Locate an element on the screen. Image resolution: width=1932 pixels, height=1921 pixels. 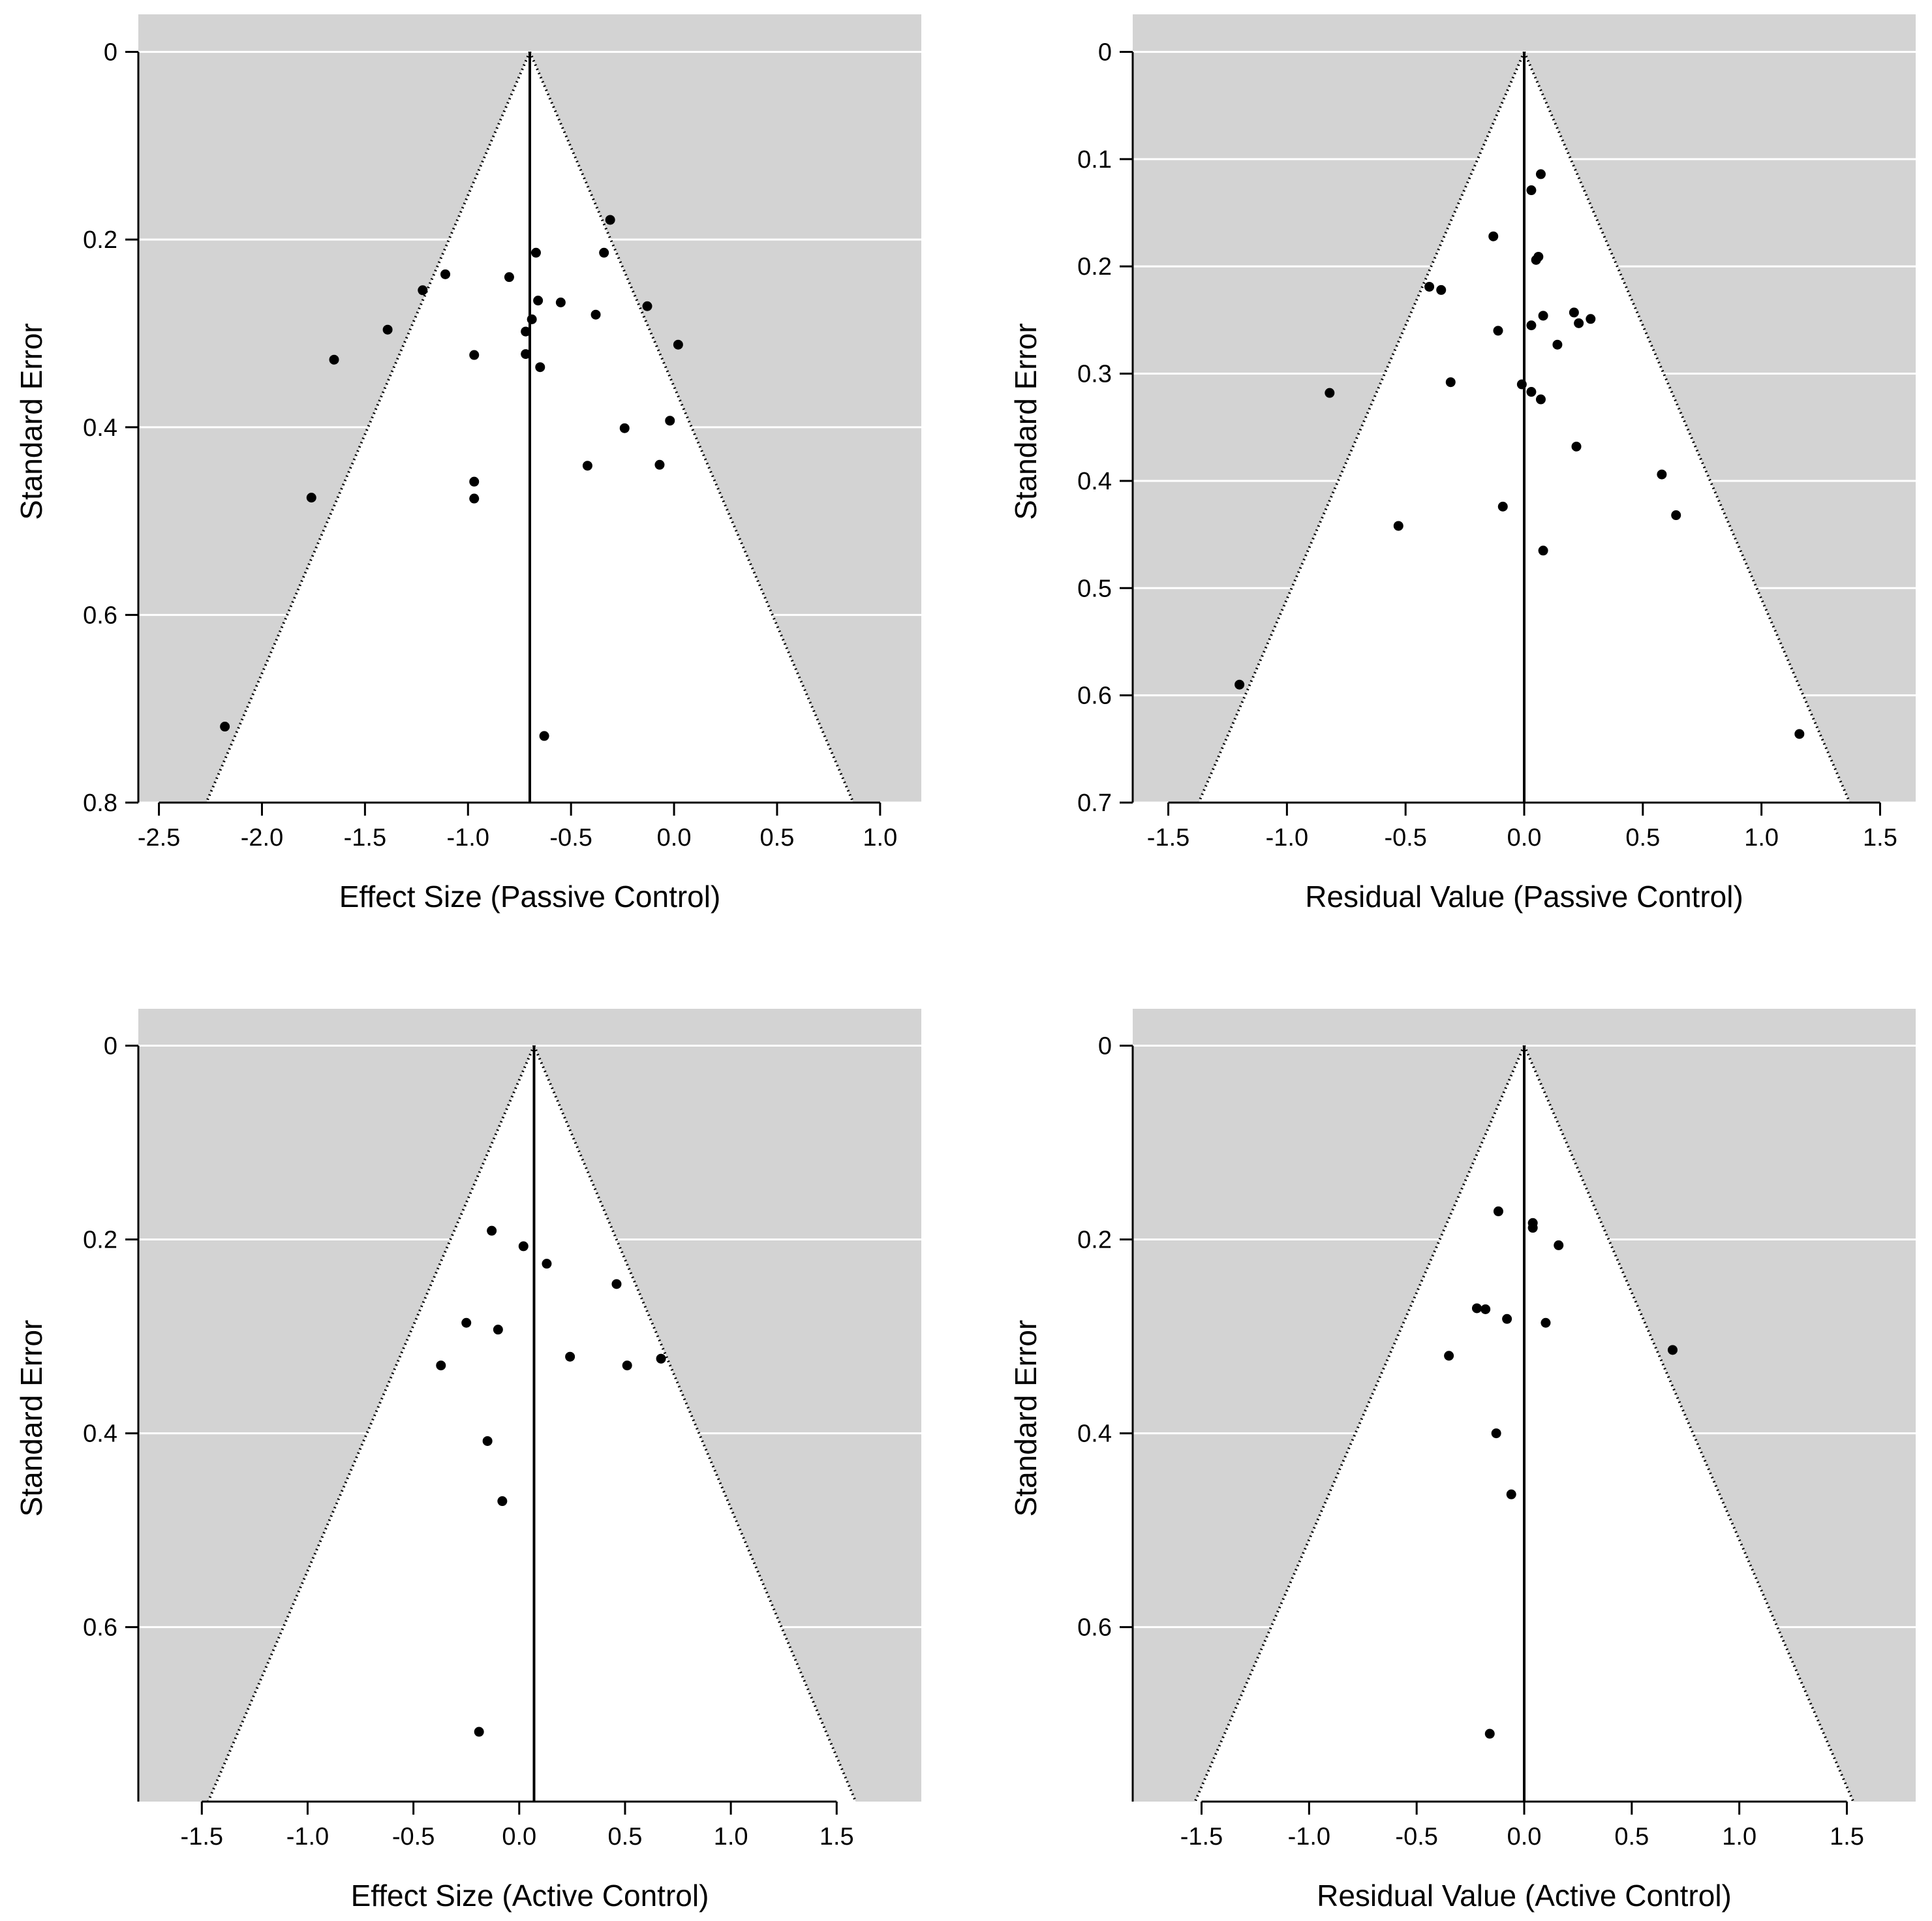
x-axis-title: Effect Size (Passive Control) is located at coordinates (530, 897).